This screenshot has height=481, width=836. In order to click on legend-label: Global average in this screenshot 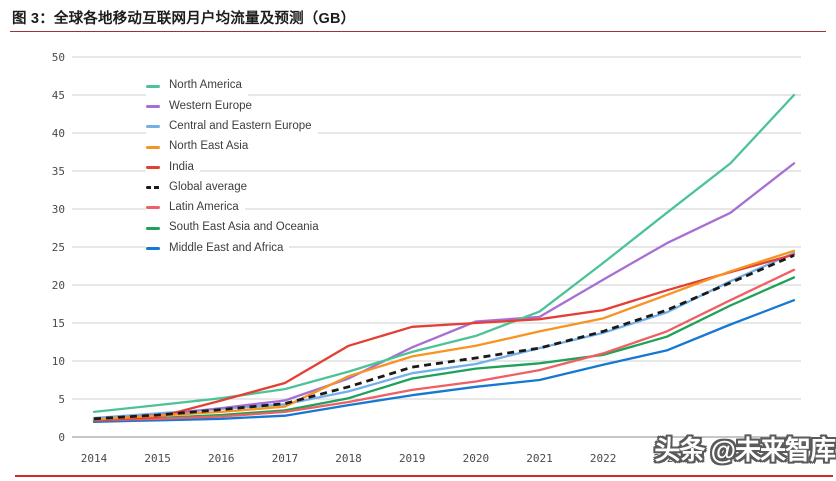, I will do `click(208, 186)`.